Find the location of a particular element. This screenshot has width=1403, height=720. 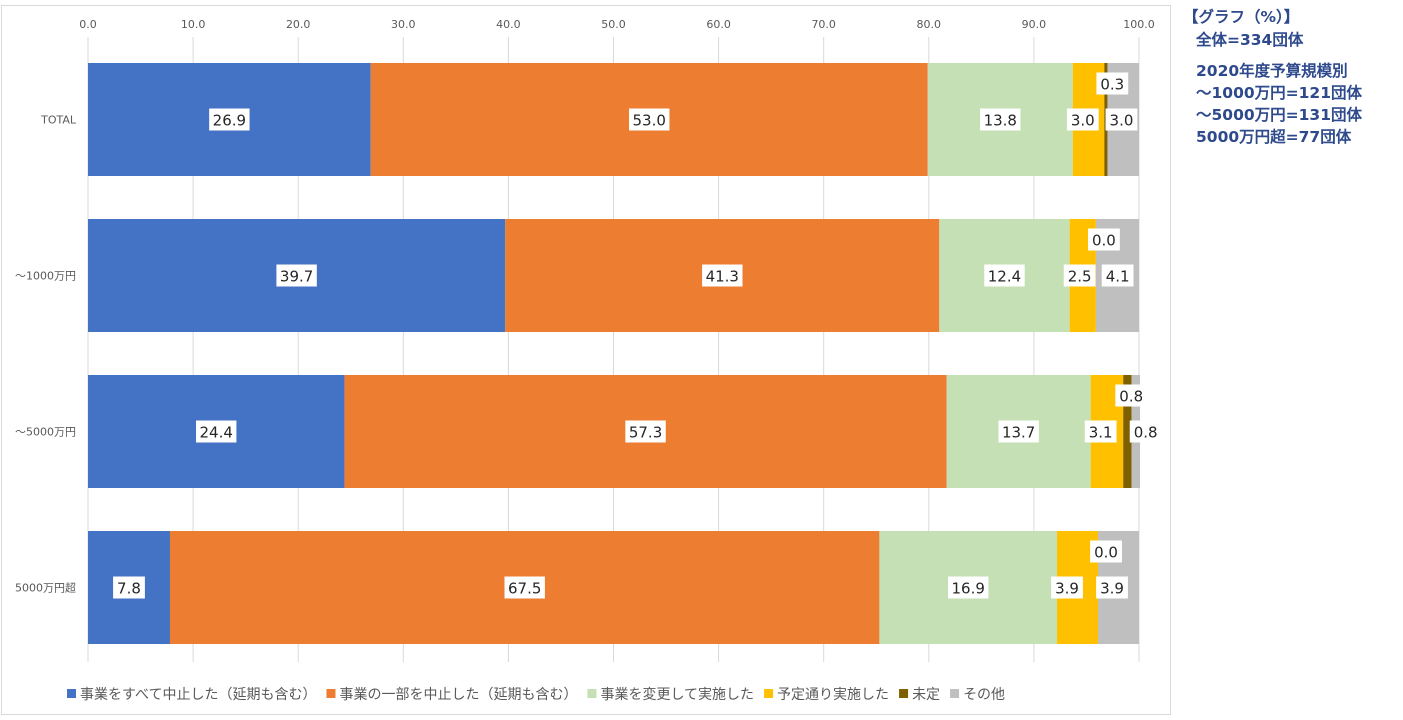

data-label: 12.4 is located at coordinates (1004, 277).